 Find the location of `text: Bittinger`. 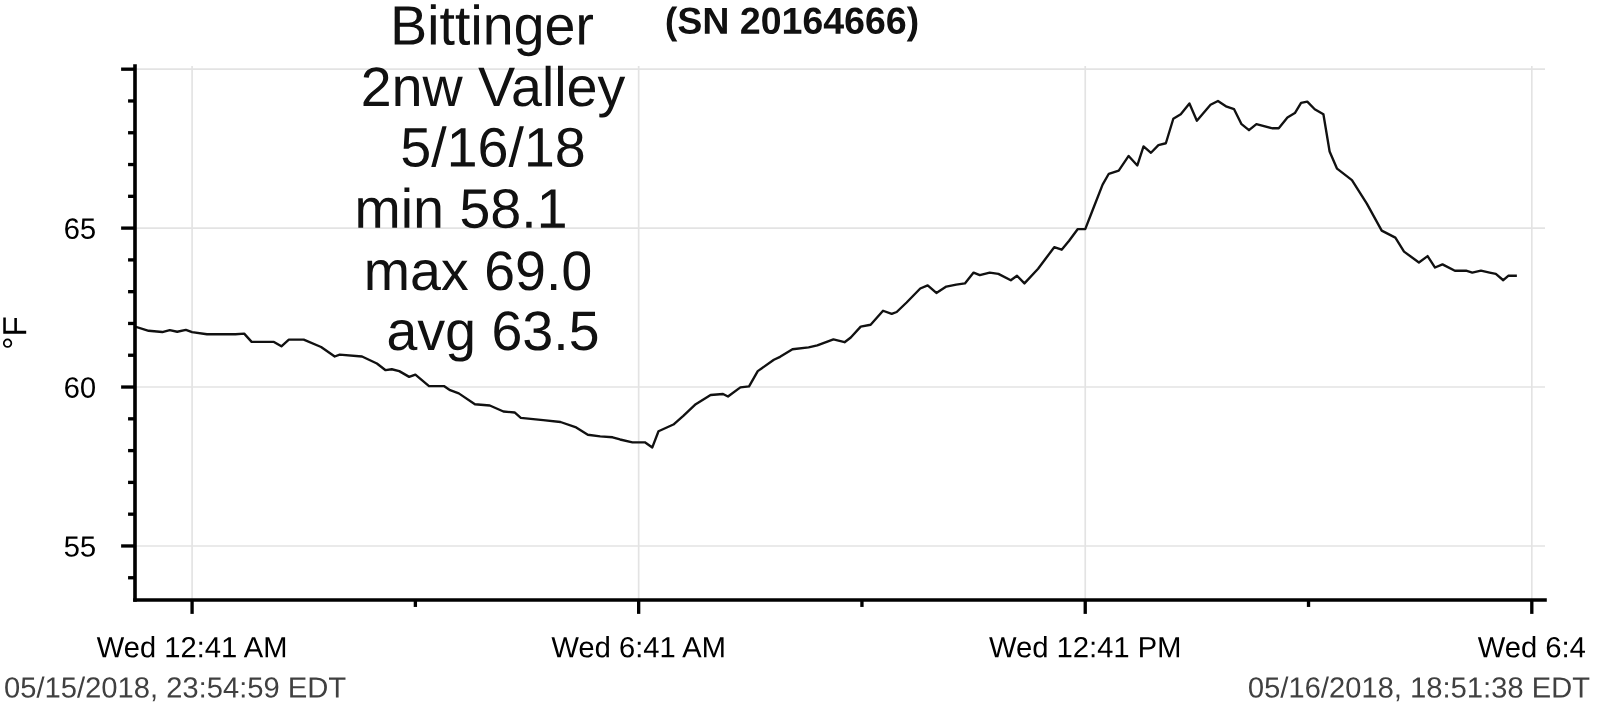

text: Bittinger is located at coordinates (493, 30).